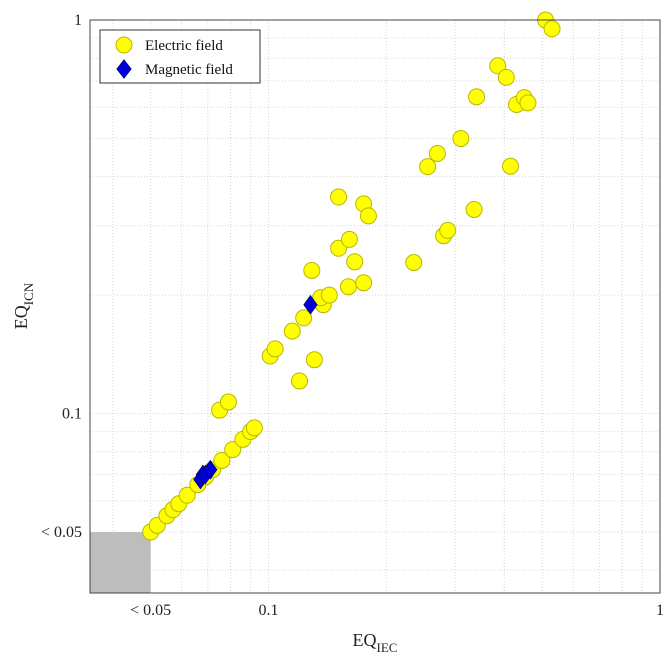 The height and width of the screenshot is (657, 665). Describe the element at coordinates (23, 305) in the screenshot. I see `y-axis-label: EQICN` at that location.